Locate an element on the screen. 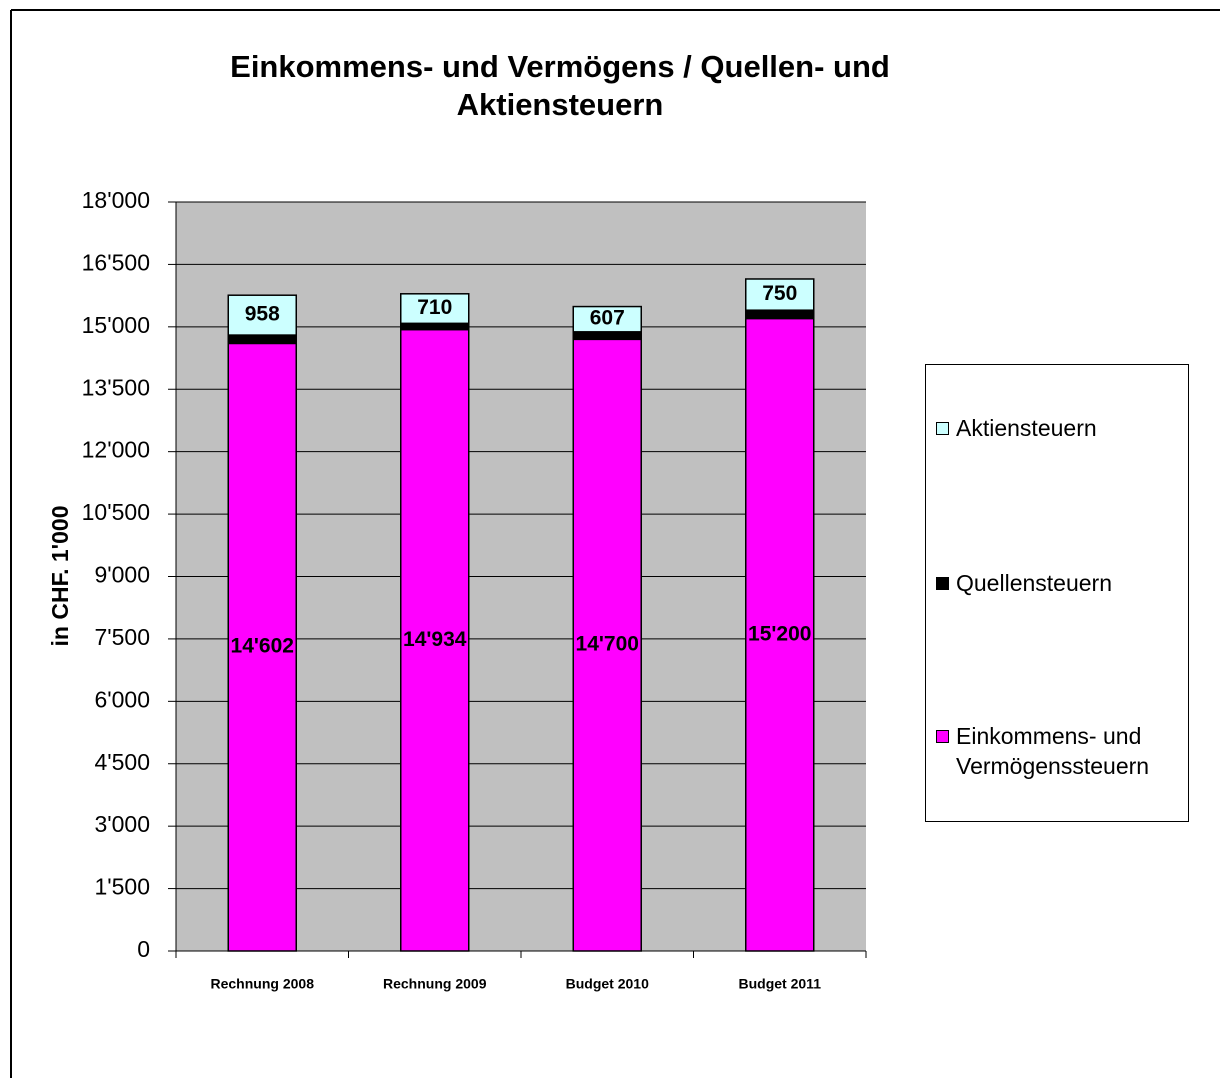 The width and height of the screenshot is (1220, 1078). data-label: 750 is located at coordinates (779, 293).